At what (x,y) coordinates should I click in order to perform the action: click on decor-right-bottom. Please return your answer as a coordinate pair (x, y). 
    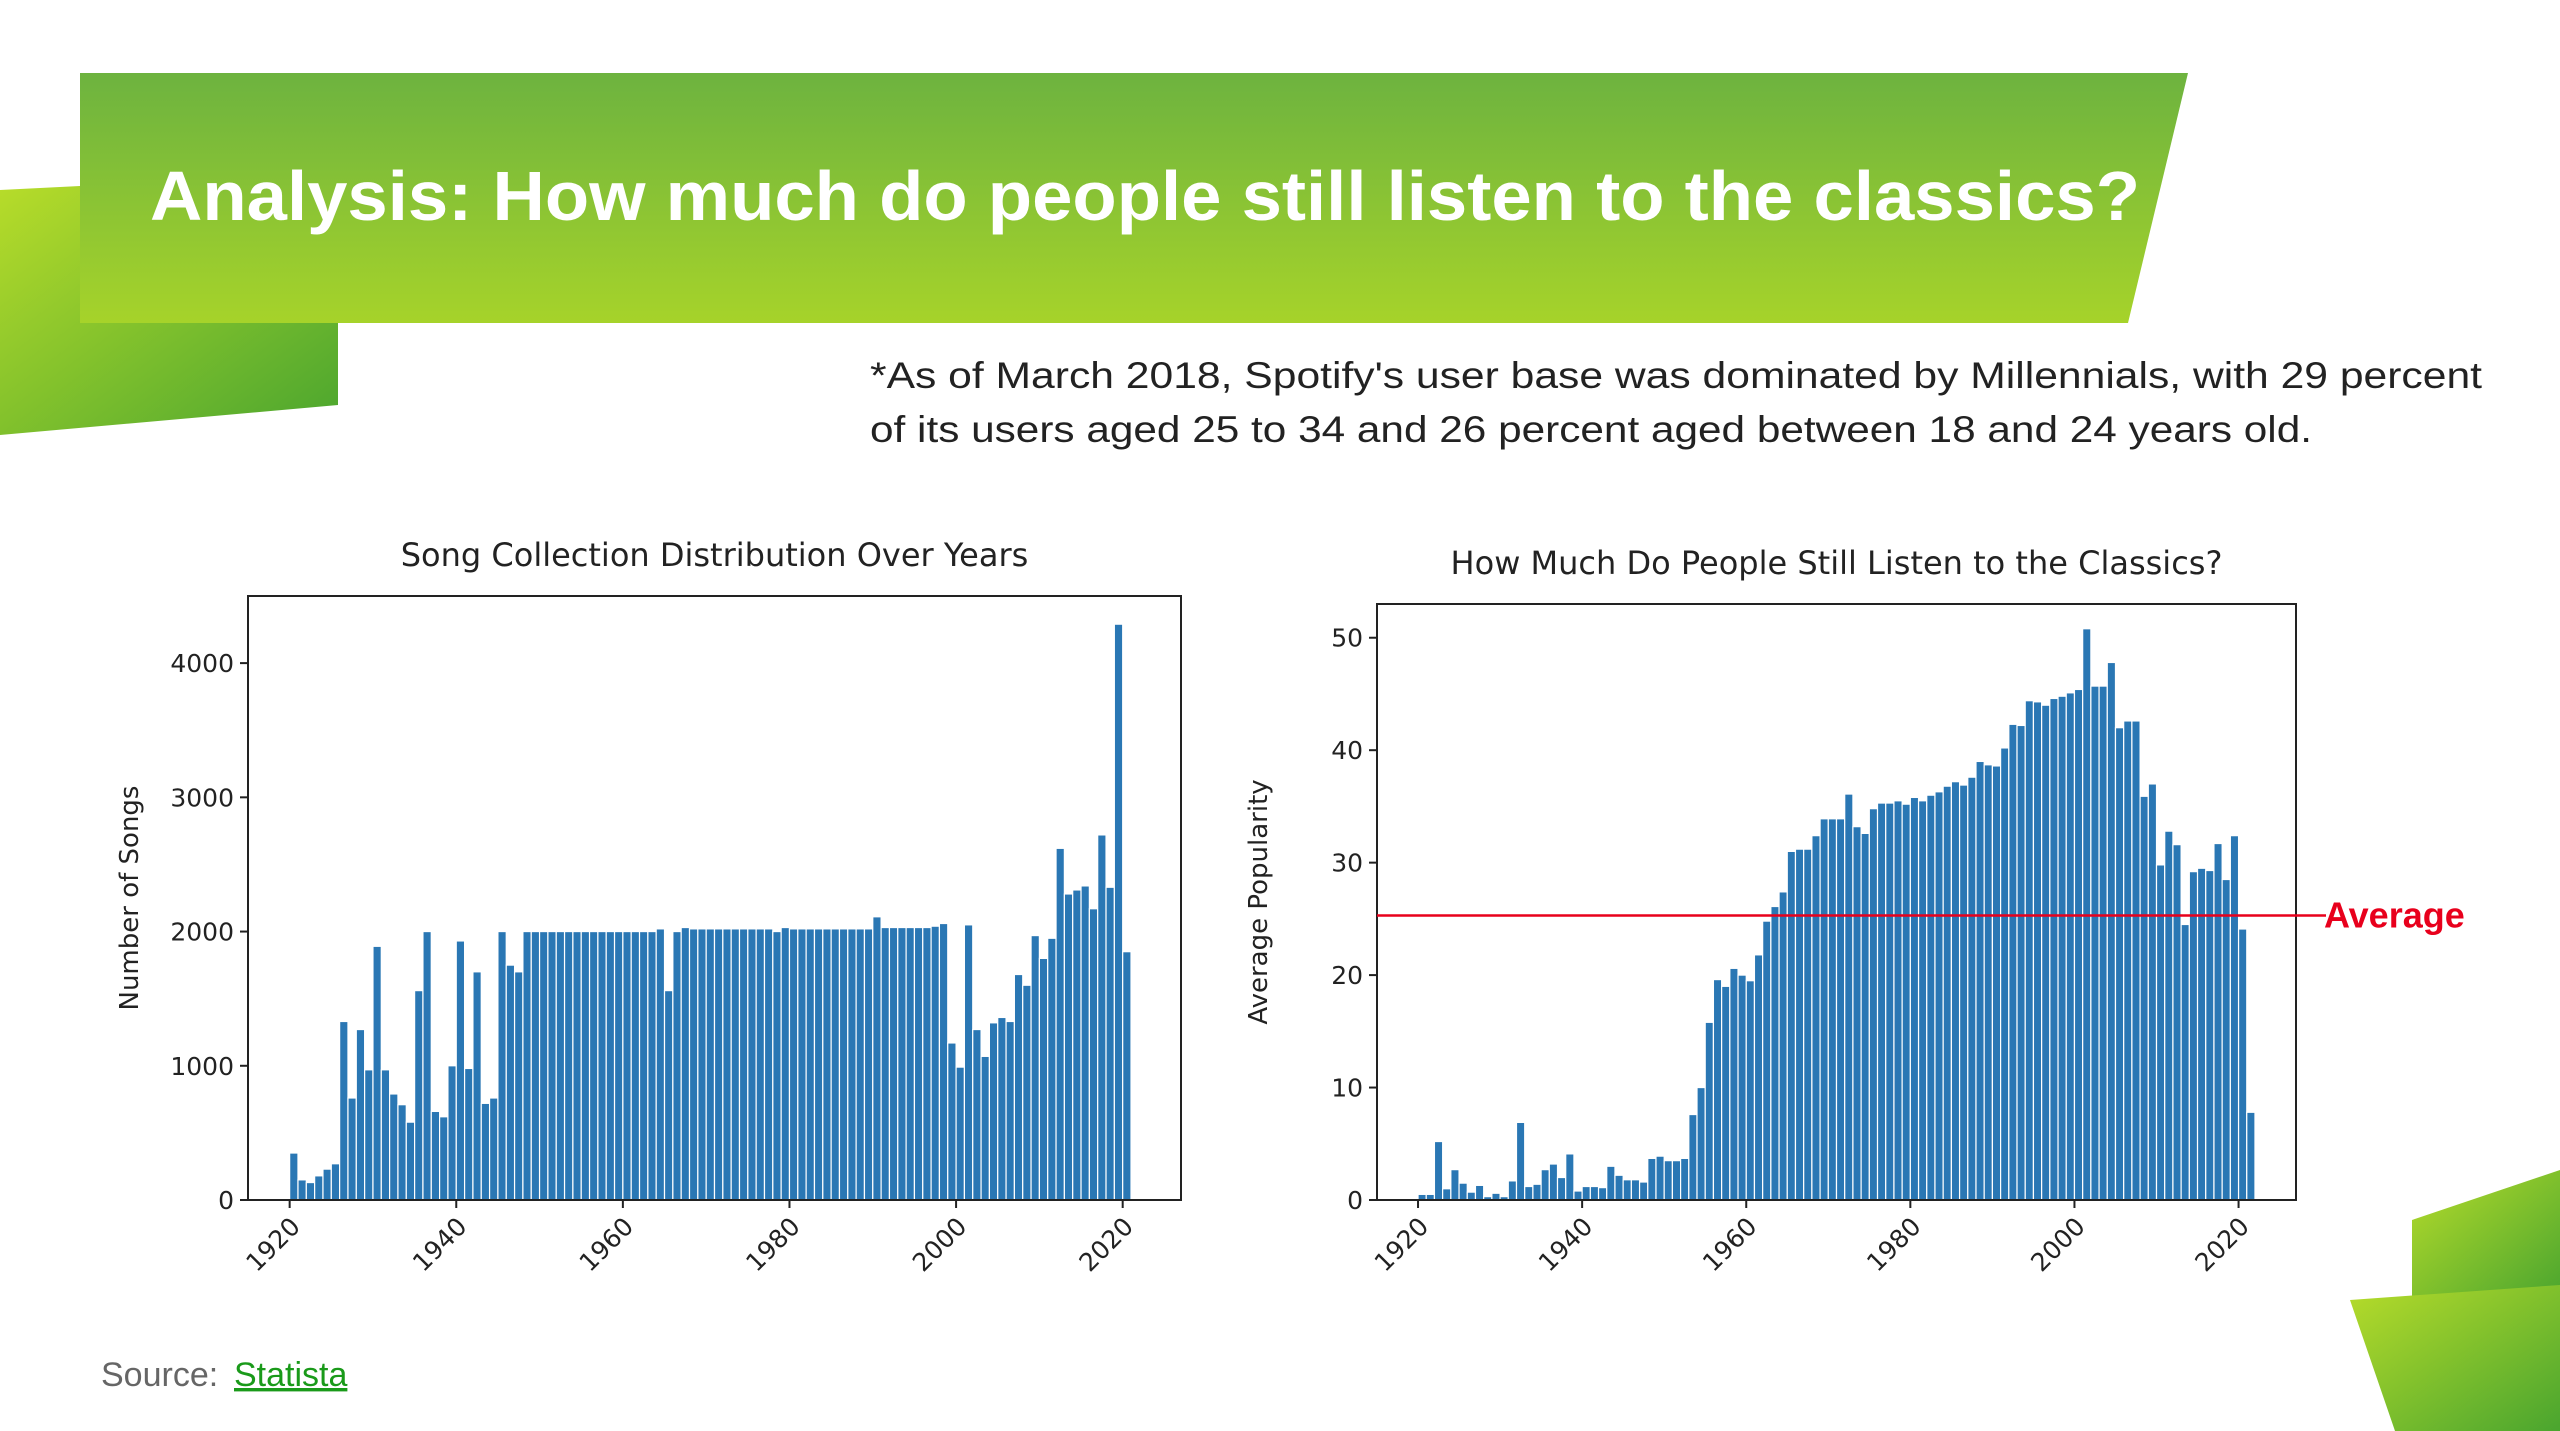
    Looking at the image, I should click on (2455, 1358).